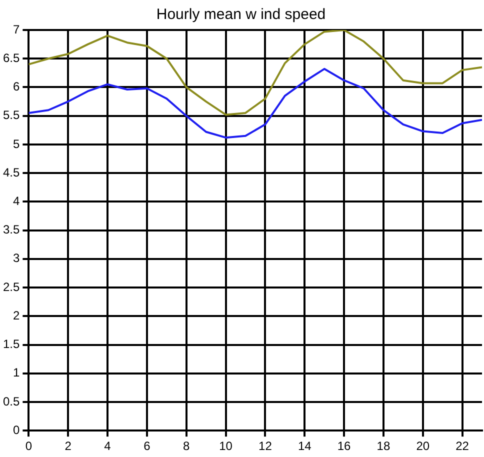  Describe the element at coordinates (11, 287) in the screenshot. I see `y-tick-label: 2.5` at that location.